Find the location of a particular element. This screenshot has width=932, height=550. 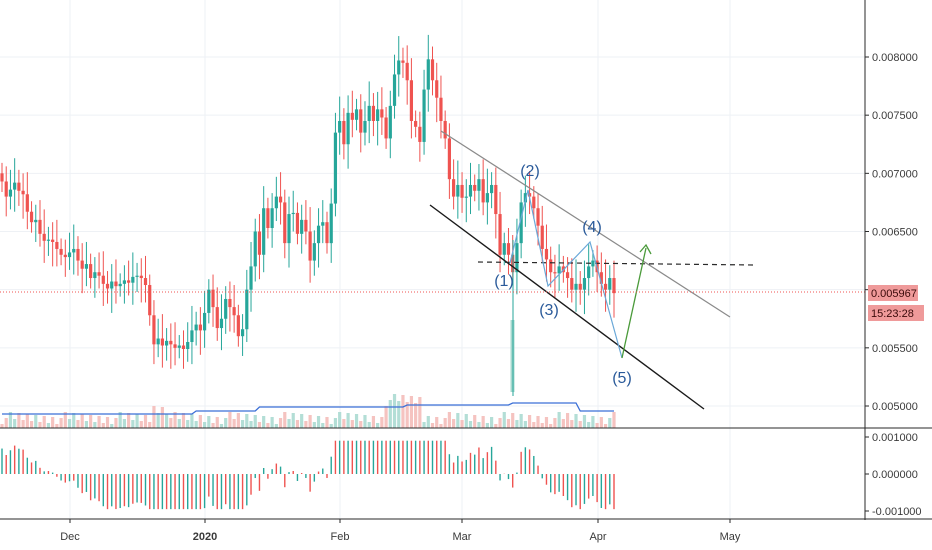

lower-channel-line is located at coordinates (567, 307).